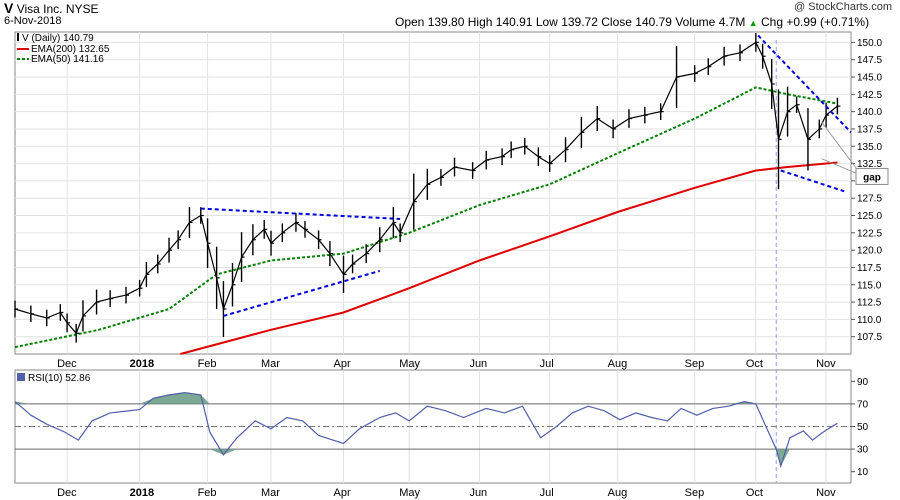 Image resolution: width=900 pixels, height=500 pixels. Describe the element at coordinates (753, 23) in the screenshot. I see `up-triangle-icon: ▲` at that location.